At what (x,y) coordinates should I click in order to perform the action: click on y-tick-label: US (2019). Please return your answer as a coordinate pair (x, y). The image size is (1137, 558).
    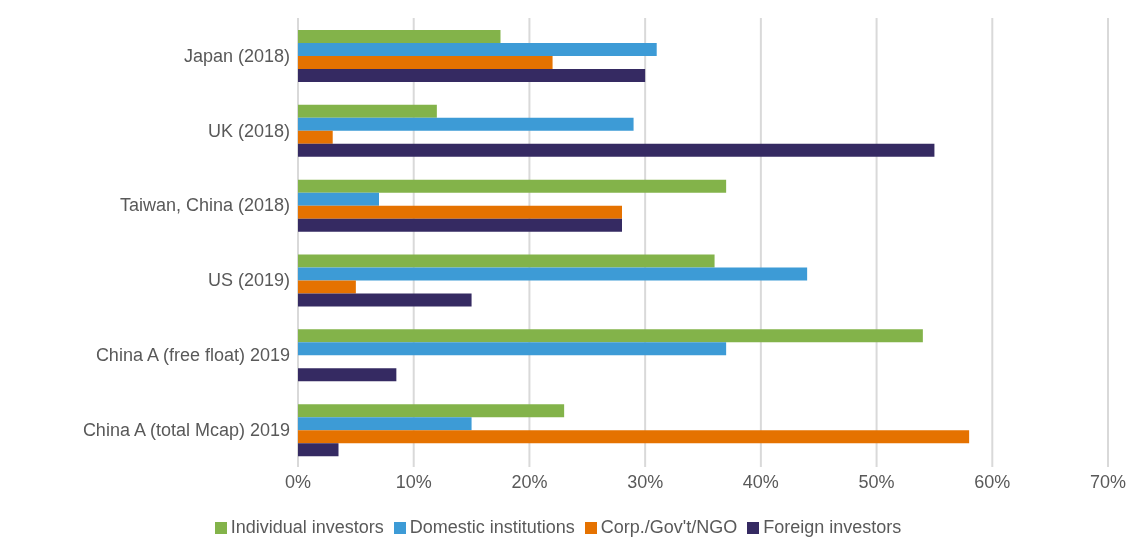
    Looking at the image, I should click on (248, 280).